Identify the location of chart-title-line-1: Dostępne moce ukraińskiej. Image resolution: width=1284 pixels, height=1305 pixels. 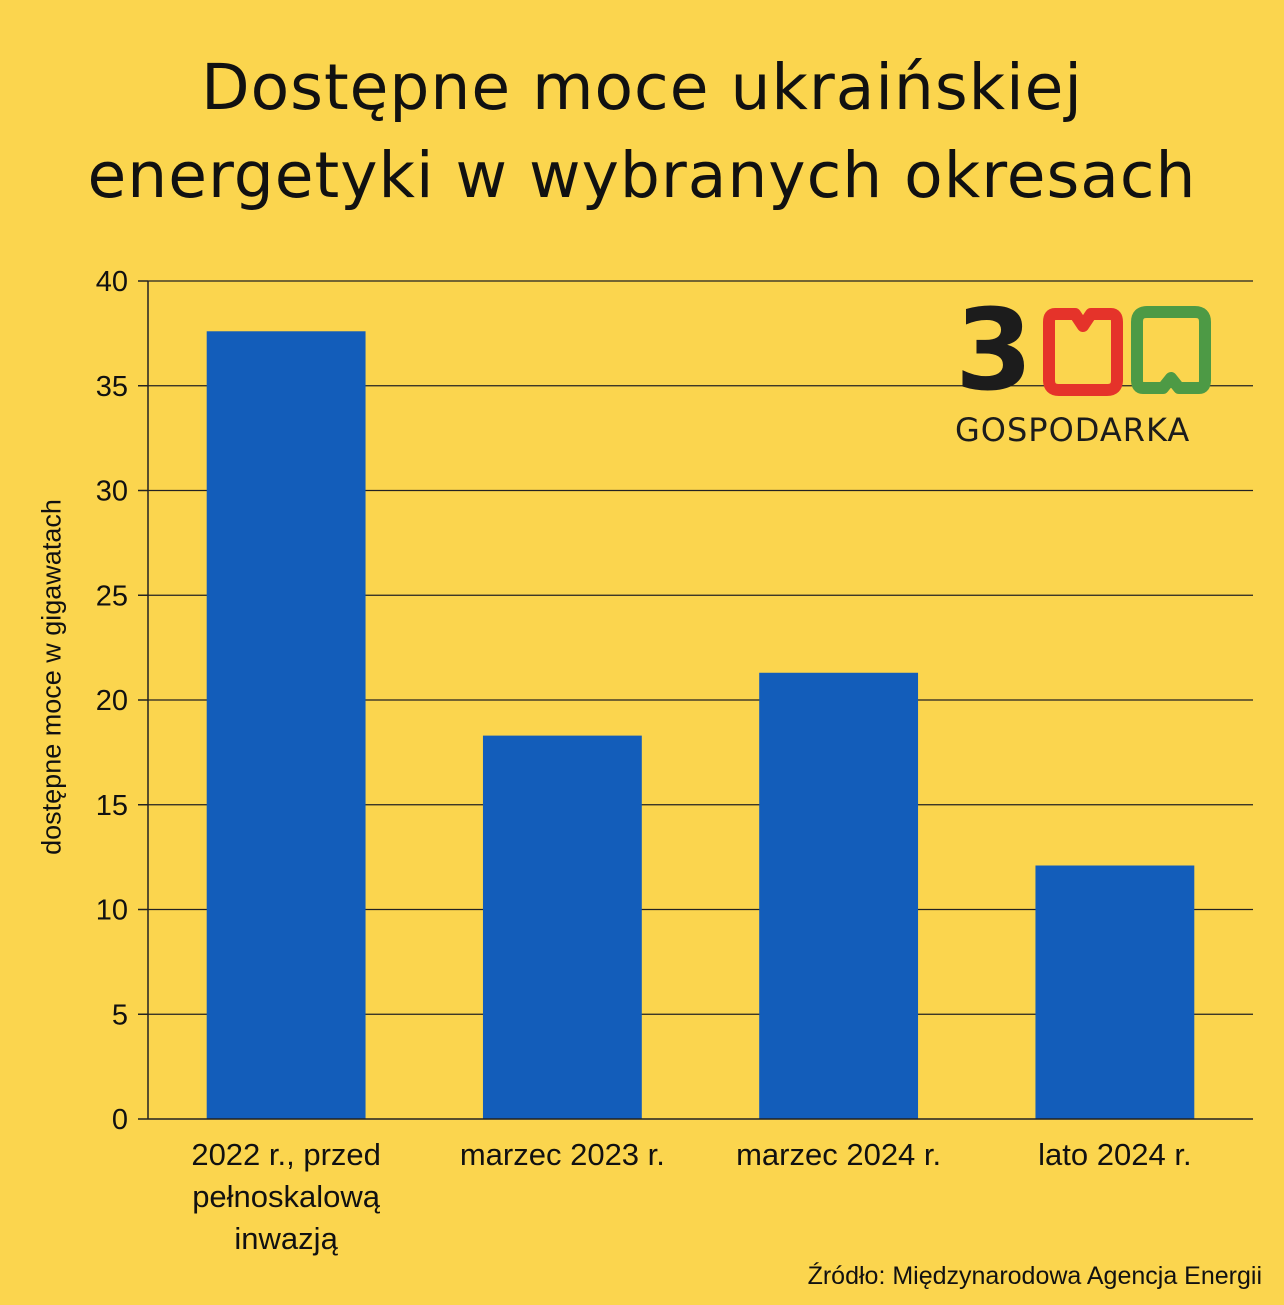
(642, 87).